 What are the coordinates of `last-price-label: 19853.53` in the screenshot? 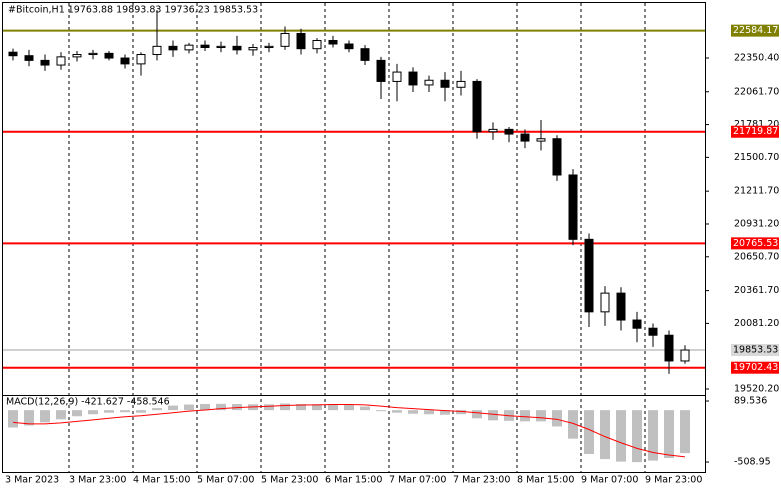 It's located at (755, 350).